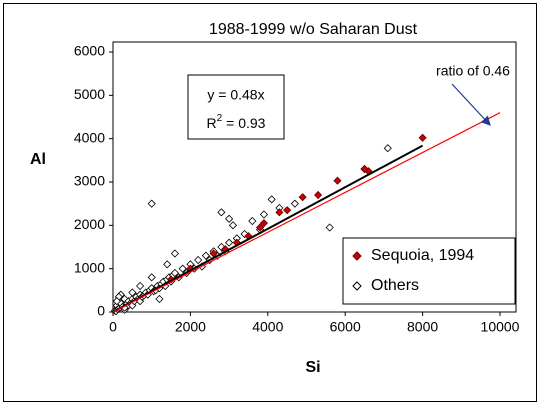  What do you see at coordinates (267, 327) in the screenshot?
I see `x-tick-label: 4000` at bounding box center [267, 327].